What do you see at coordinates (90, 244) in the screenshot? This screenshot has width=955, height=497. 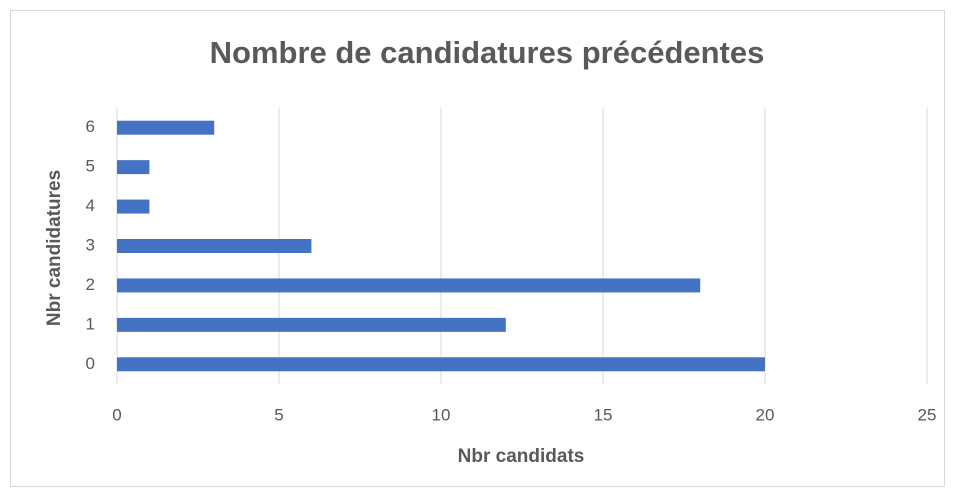 I see `y-tick-label: 3` at bounding box center [90, 244].